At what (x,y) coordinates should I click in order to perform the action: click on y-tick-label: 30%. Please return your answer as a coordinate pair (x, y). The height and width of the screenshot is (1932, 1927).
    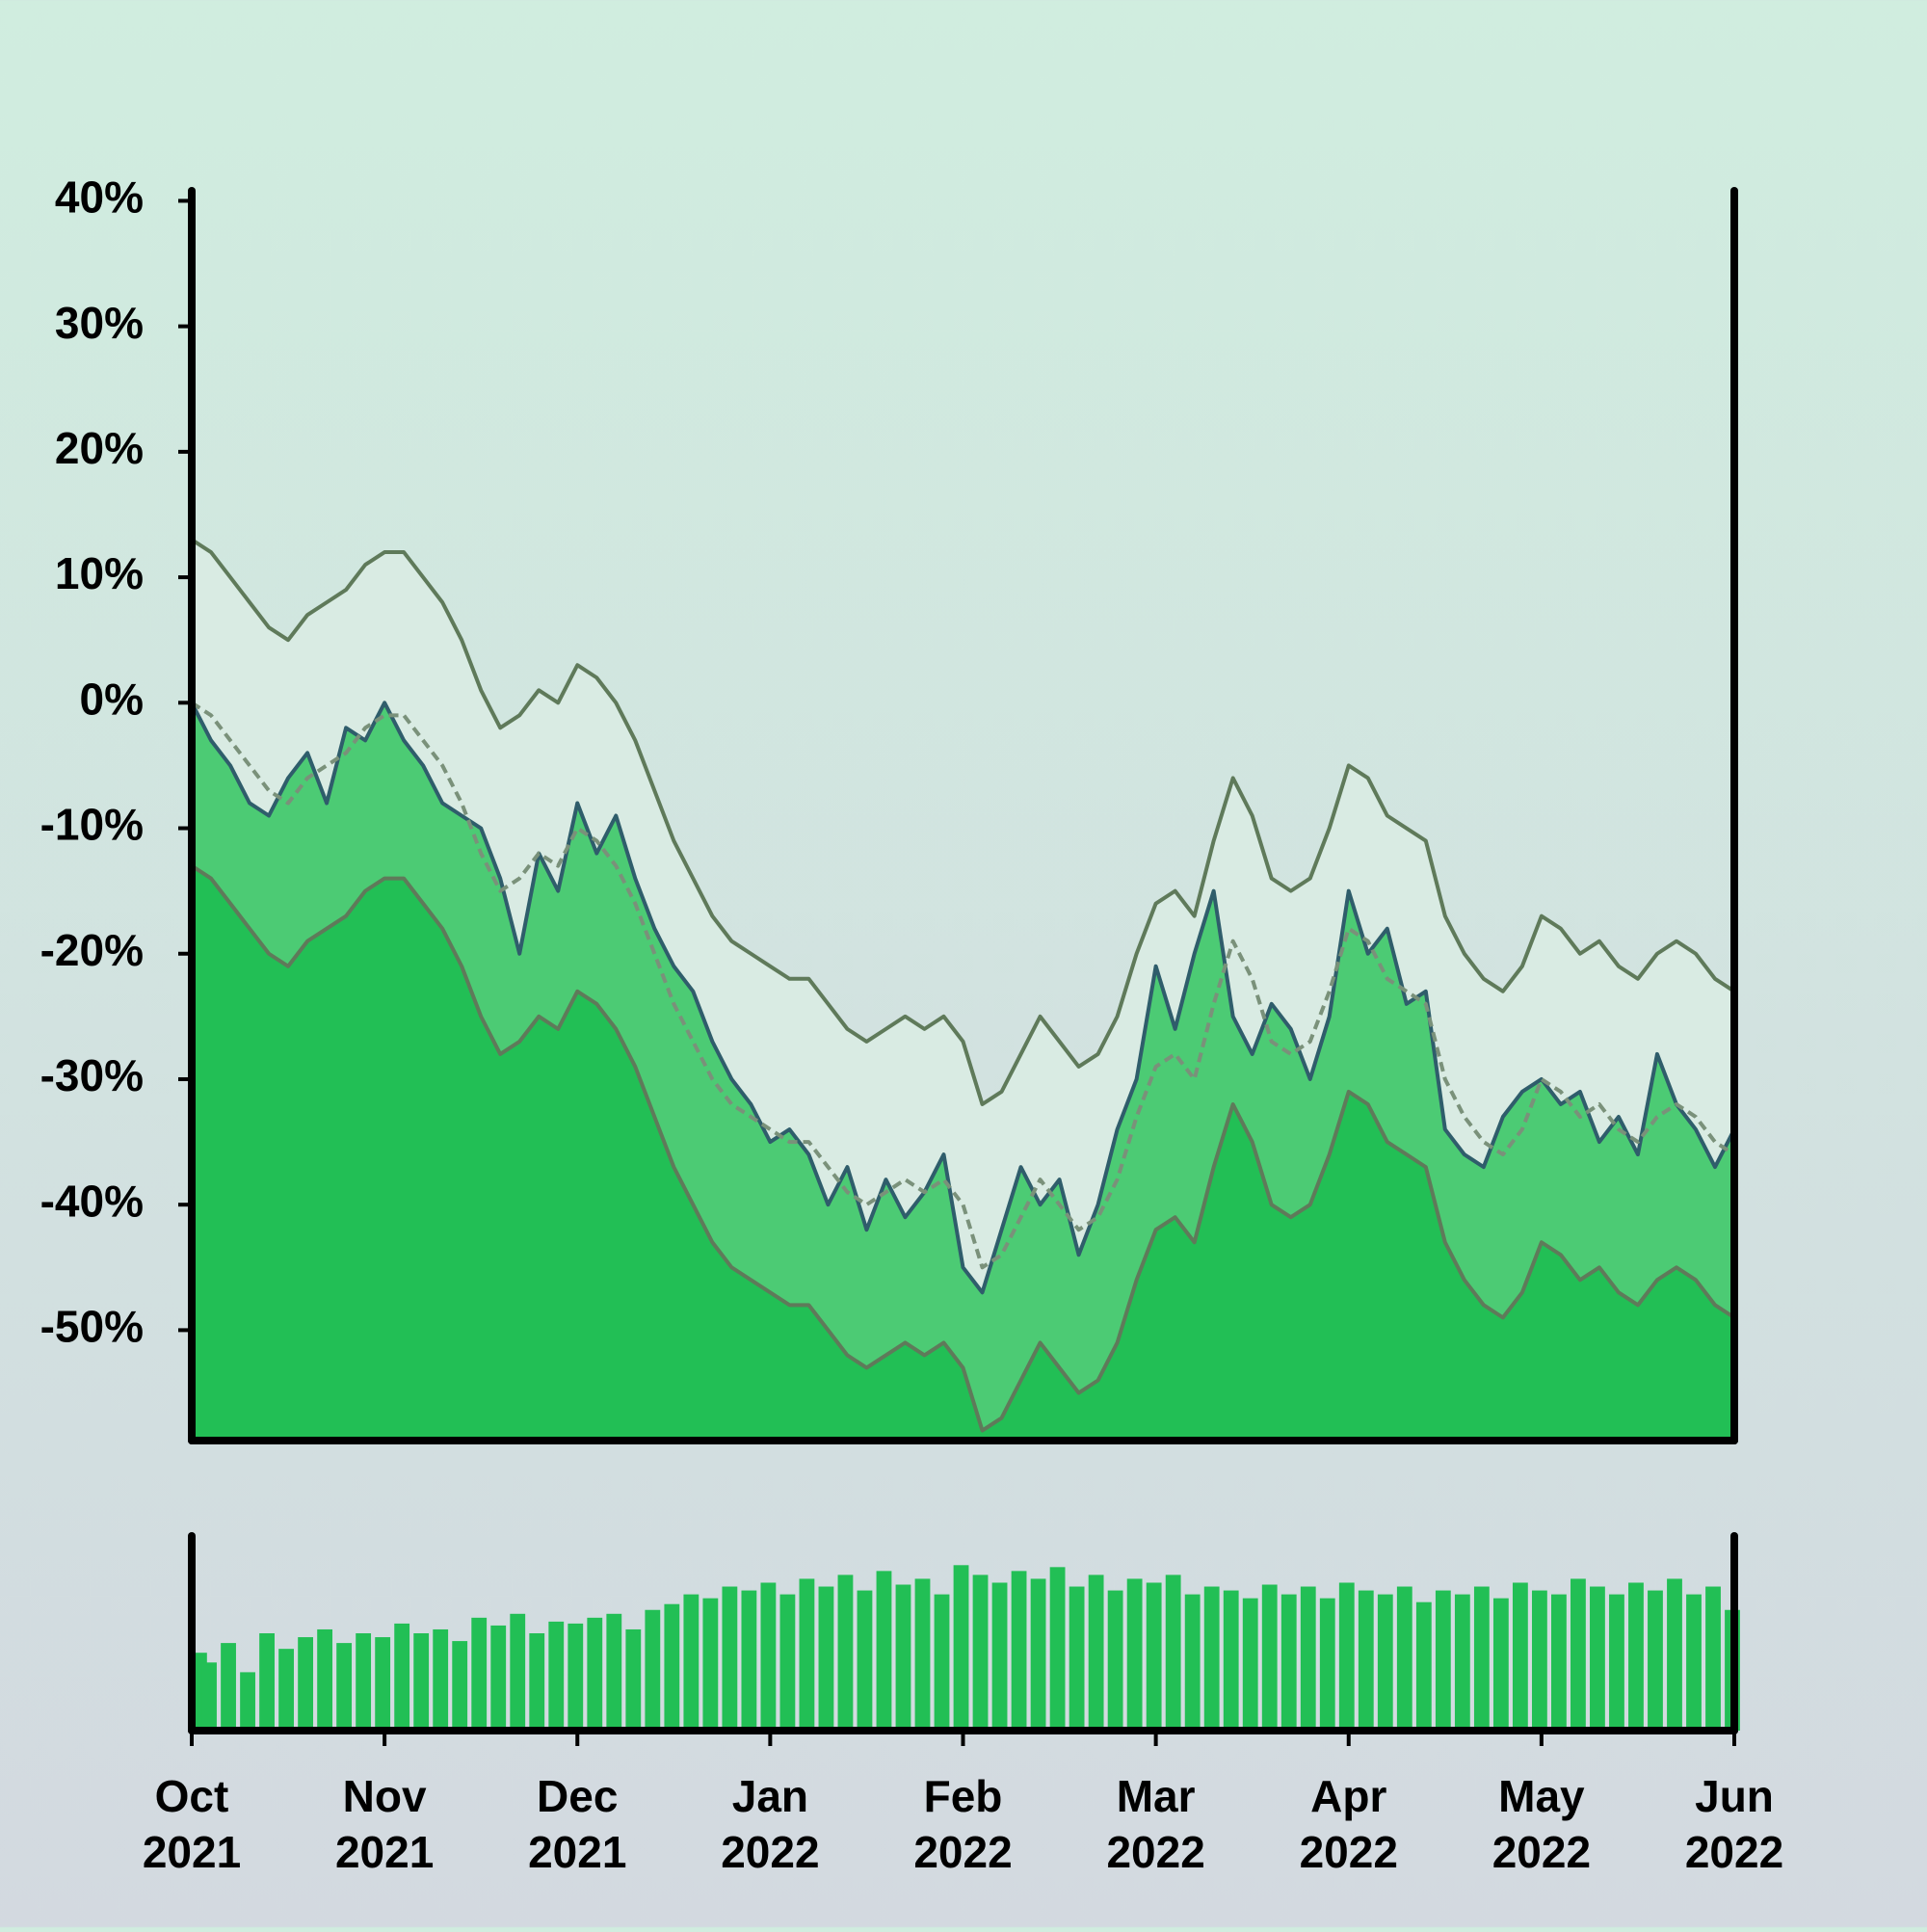
    Looking at the image, I should click on (99, 323).